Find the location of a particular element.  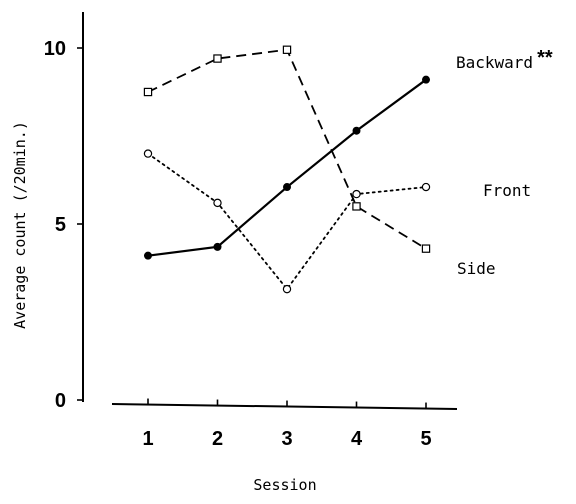

series-front is located at coordinates (287, 221).